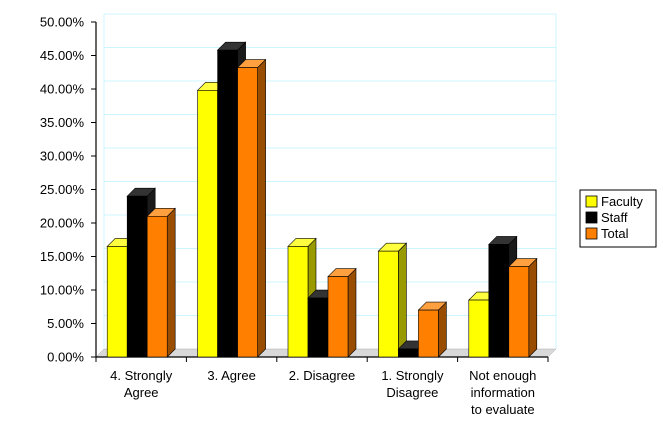 Image resolution: width=663 pixels, height=438 pixels. I want to click on y-tick-label: 15.00%, so click(62, 256).